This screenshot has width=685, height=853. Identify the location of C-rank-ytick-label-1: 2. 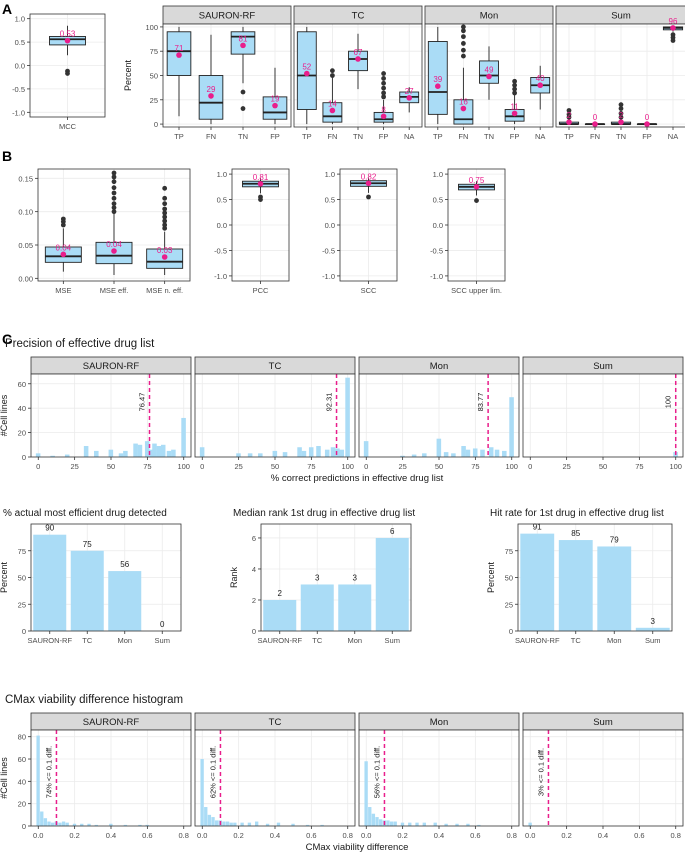
(254, 600).